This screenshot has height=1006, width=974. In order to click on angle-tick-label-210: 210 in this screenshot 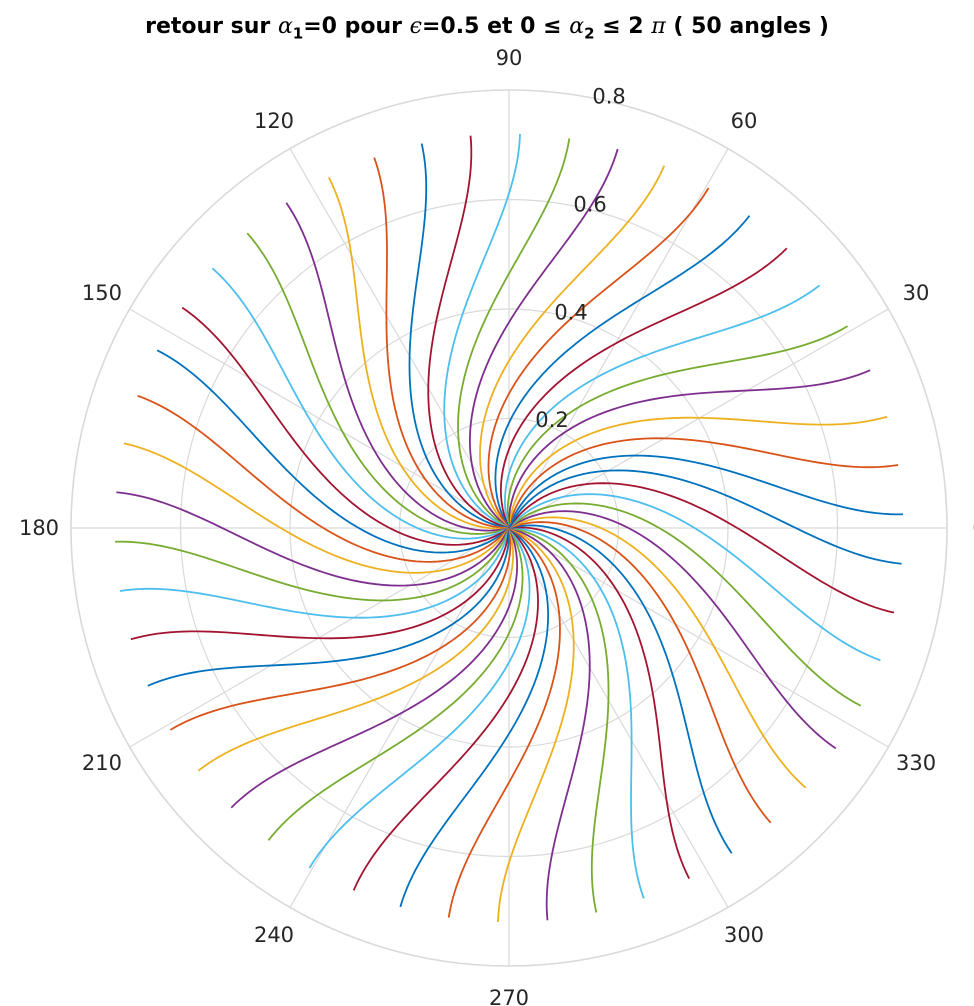, I will do `click(102, 763)`.